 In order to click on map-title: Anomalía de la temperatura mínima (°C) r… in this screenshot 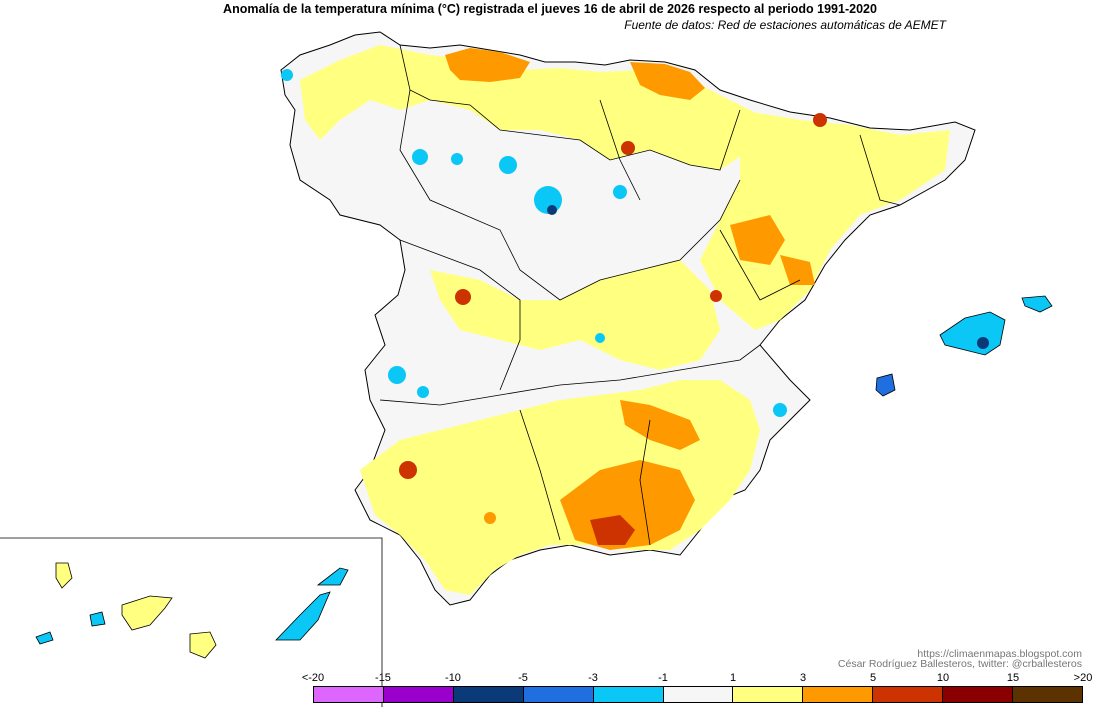, I will do `click(550, 9)`.